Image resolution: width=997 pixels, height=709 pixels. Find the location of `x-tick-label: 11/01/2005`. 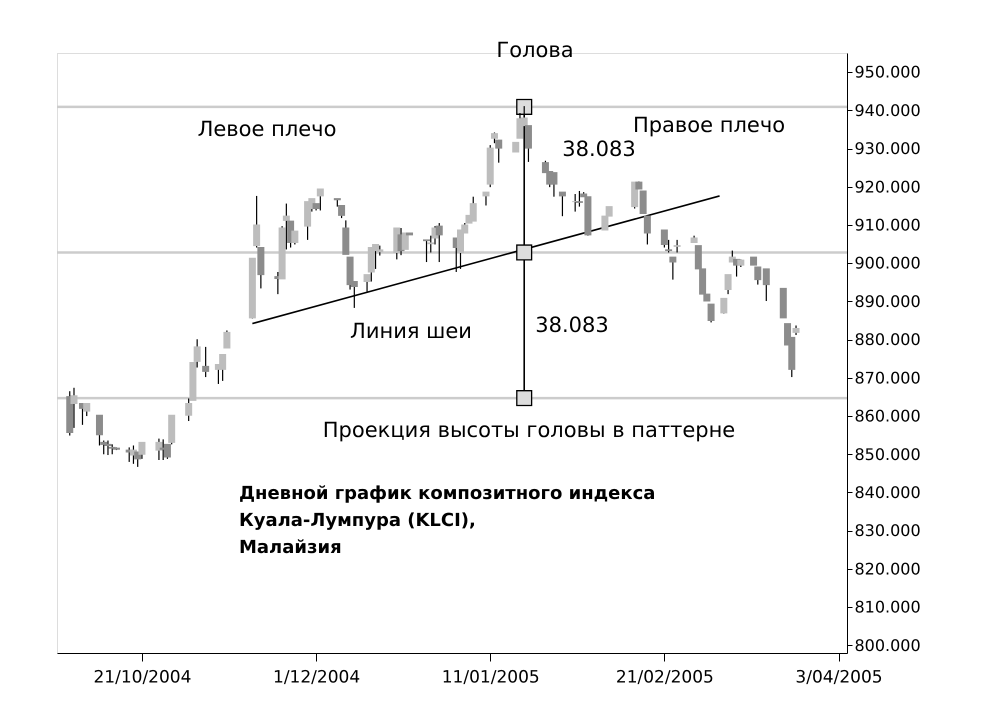

x-tick-label: 11/01/2005 is located at coordinates (491, 678).